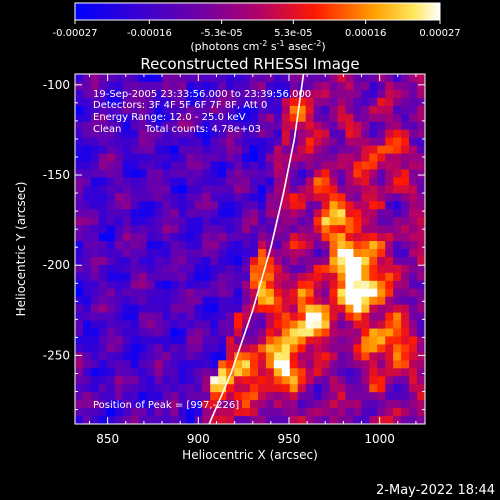 Image resolution: width=500 pixels, height=500 pixels. Describe the element at coordinates (293, 33) in the screenshot. I see `colorbar-tick-label: 5.3e-05` at that location.